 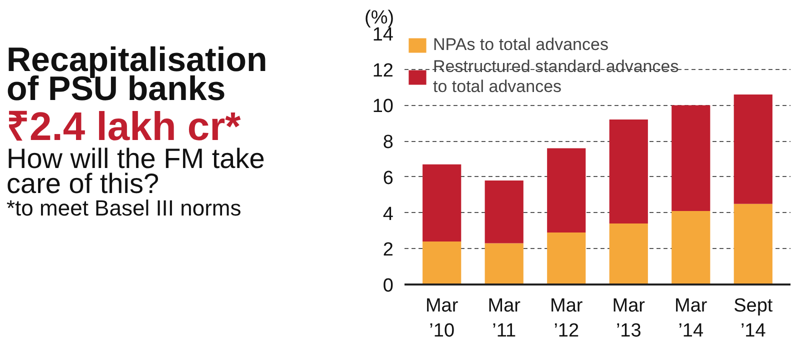 I want to click on x-tick-label: Mar ’12, so click(x=567, y=319).